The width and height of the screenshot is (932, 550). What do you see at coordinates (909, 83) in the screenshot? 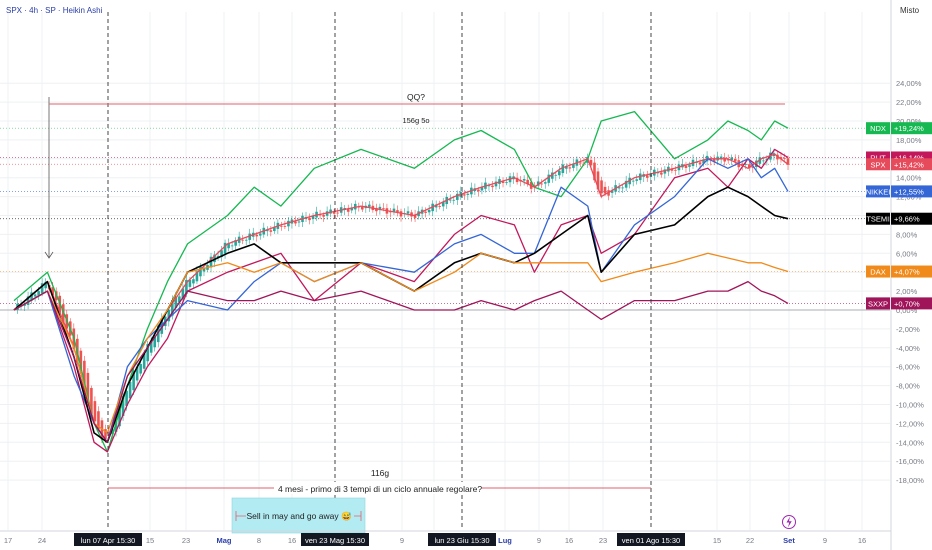
I see `y-tick-label: 24,00%` at bounding box center [909, 83].